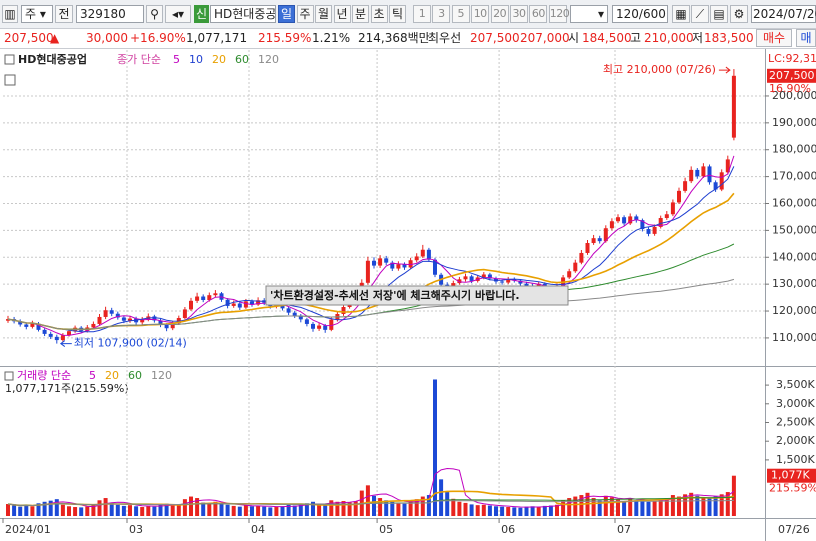  Describe the element at coordinates (360, 14) in the screenshot. I see `period-button: 분` at that location.